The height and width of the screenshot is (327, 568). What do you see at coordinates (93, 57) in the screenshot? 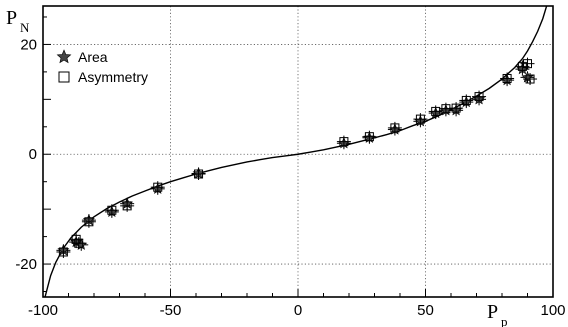
I see `legend-label: Area` at bounding box center [93, 57].